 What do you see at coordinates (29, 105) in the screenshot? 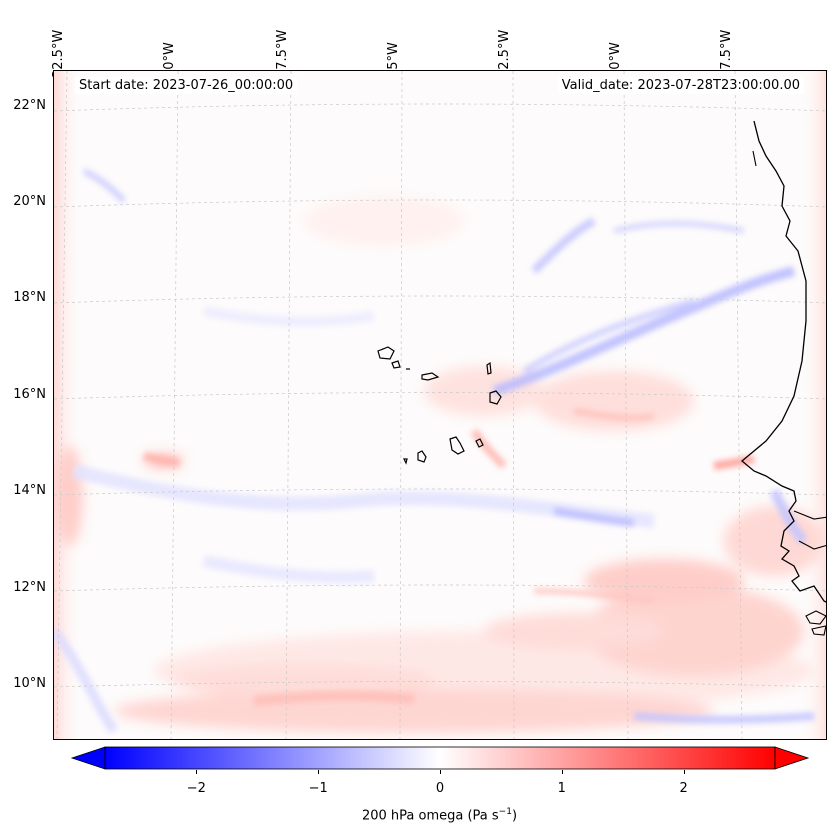
I see `lat-label-22n: 22°N` at bounding box center [29, 105].